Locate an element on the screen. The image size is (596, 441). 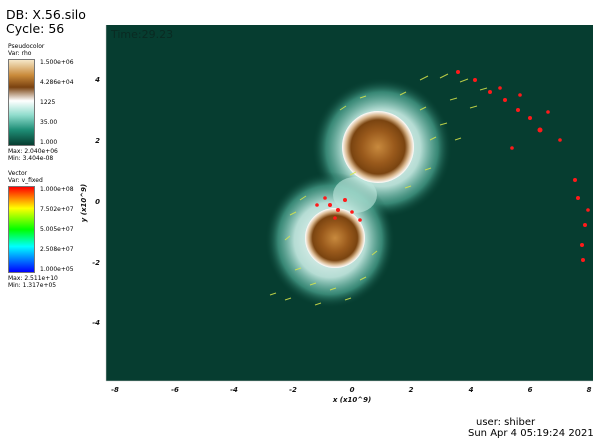
pseudocolor-tick: 1.500e+06 is located at coordinates (57, 62).